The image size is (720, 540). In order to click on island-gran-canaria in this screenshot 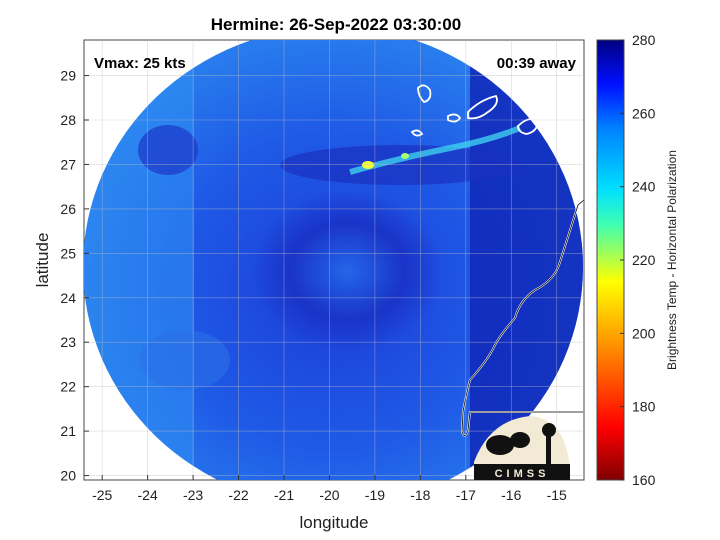, I will do `click(528, 126)`.